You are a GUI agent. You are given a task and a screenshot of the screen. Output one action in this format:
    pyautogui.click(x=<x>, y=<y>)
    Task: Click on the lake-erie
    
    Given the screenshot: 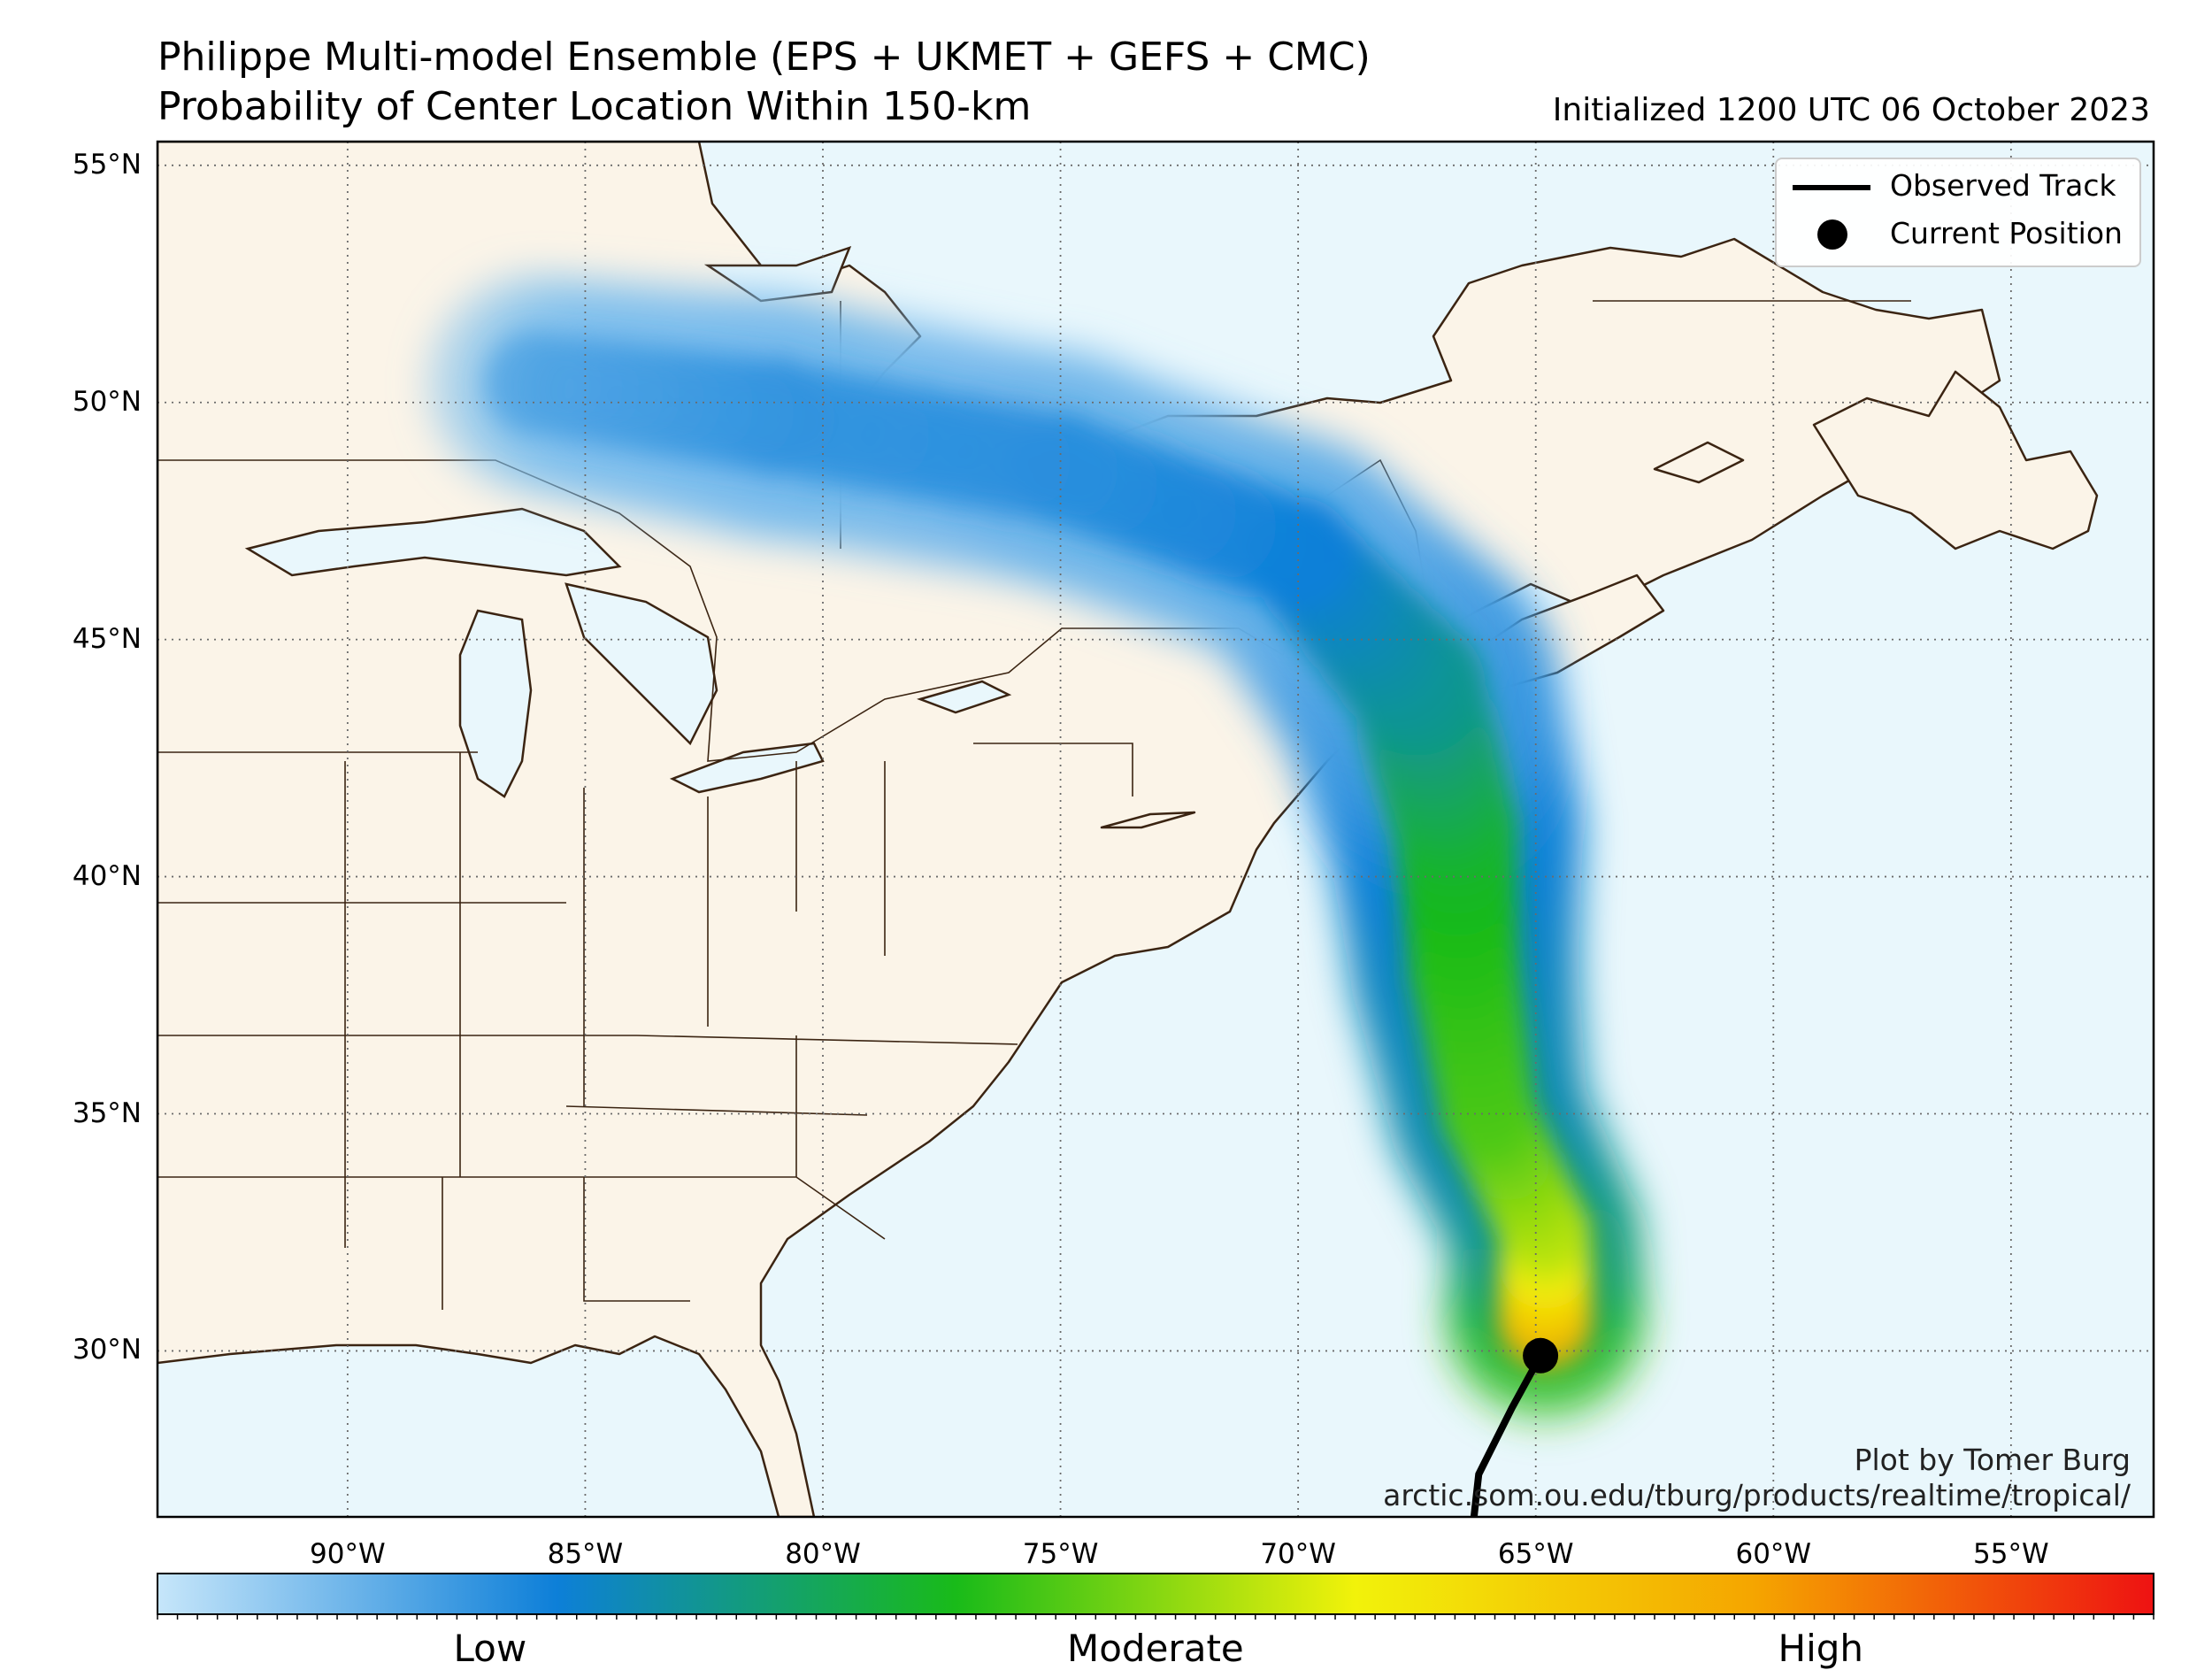 What is the action you would take?
    pyautogui.click(x=747, y=768)
    